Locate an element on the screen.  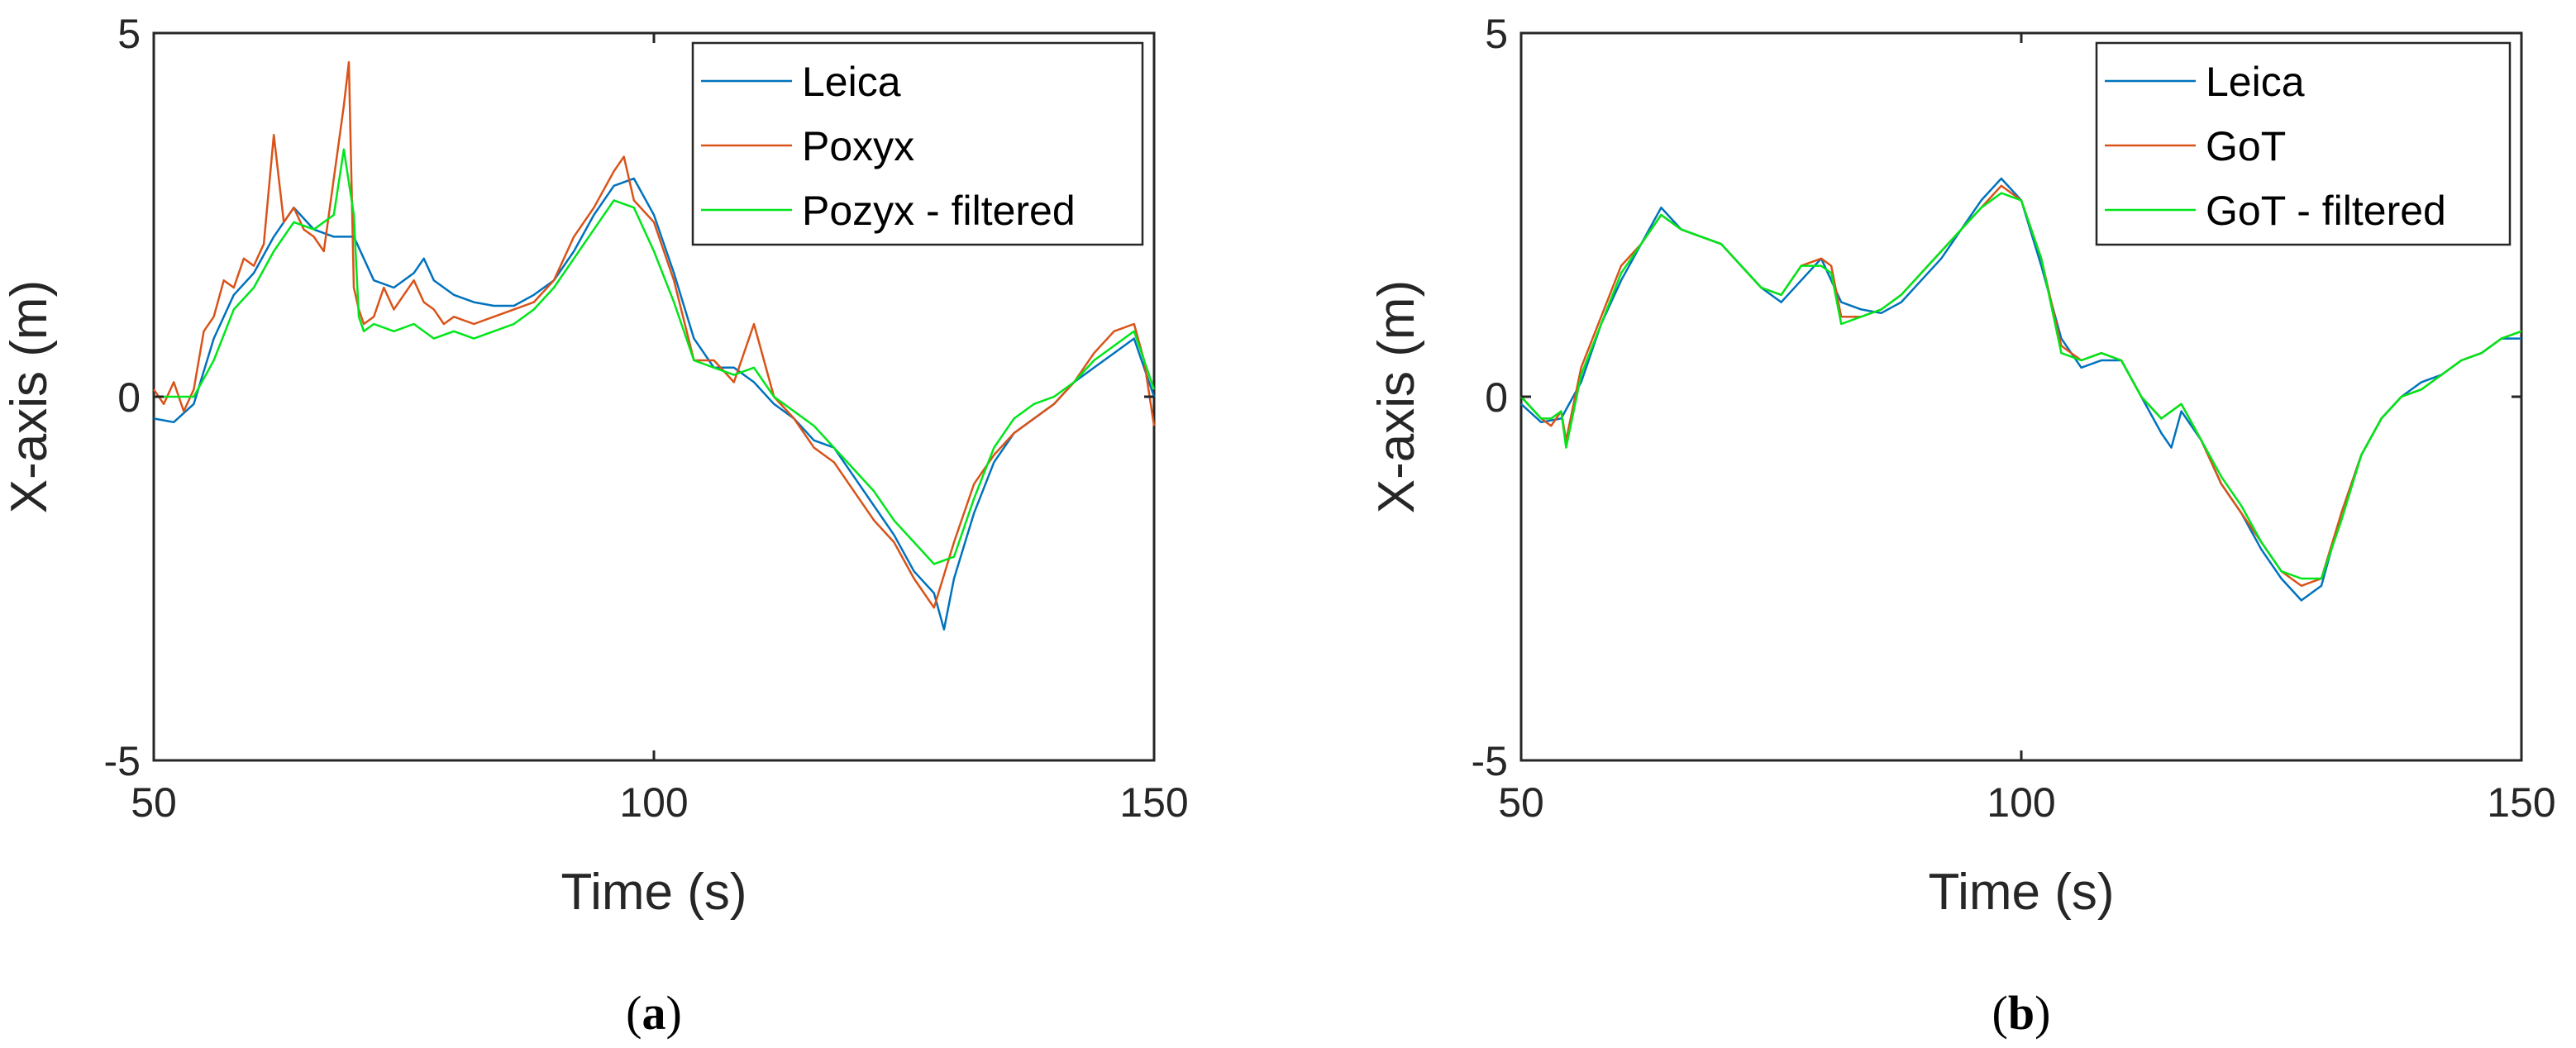
caption-b: (b) is located at coordinates (2021, 1013).